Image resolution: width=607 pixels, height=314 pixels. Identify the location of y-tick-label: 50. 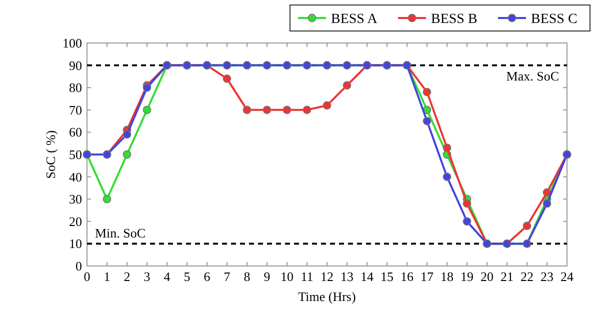
(75, 154).